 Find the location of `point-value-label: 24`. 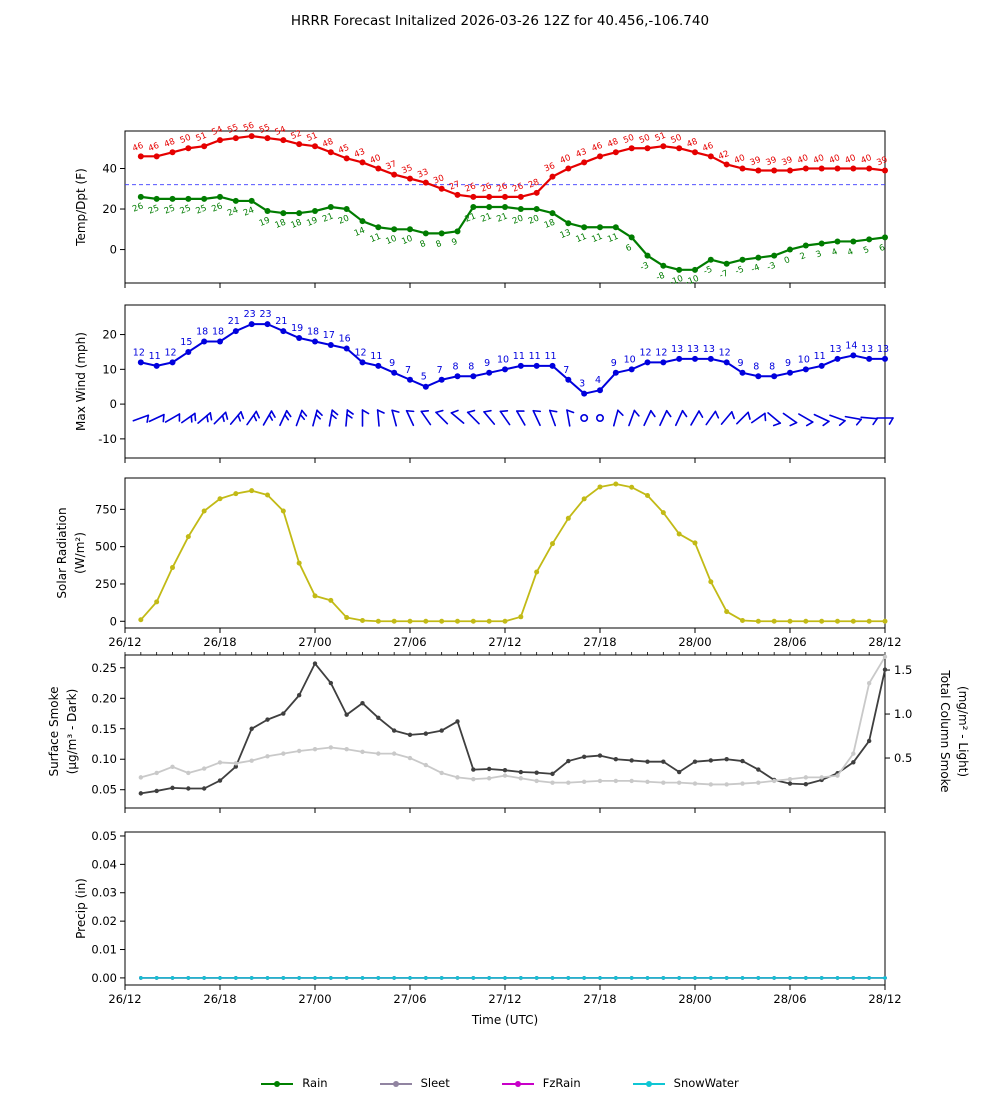

point-value-label: 24 is located at coordinates (249, 211).